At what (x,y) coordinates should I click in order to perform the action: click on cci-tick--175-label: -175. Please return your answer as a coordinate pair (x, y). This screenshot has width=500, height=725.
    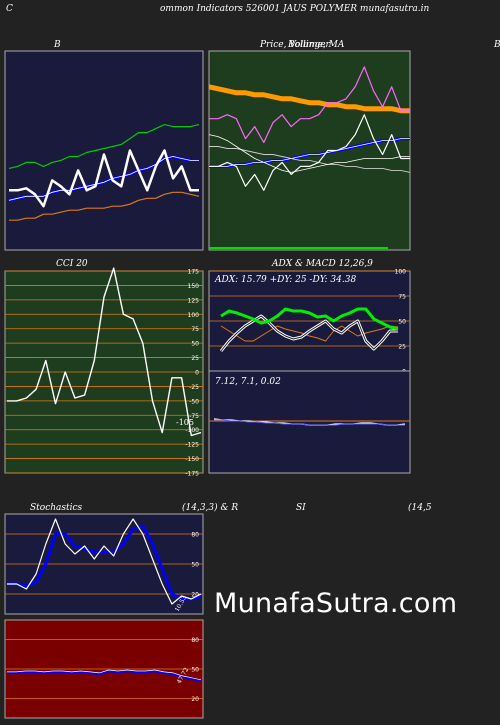
    Looking at the image, I should click on (192, 474).